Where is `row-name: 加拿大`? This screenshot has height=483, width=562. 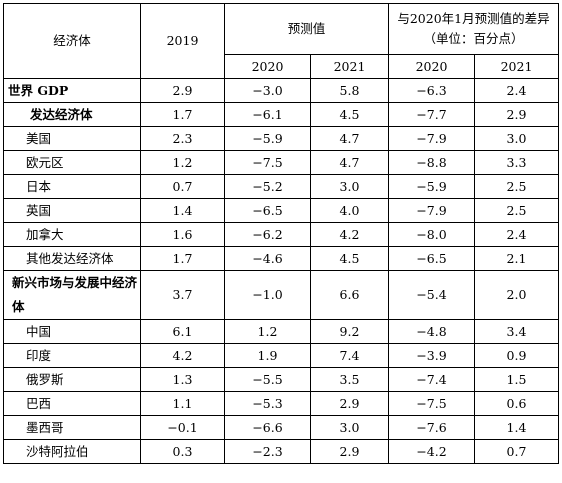 row-name: 加拿大 is located at coordinates (72, 234).